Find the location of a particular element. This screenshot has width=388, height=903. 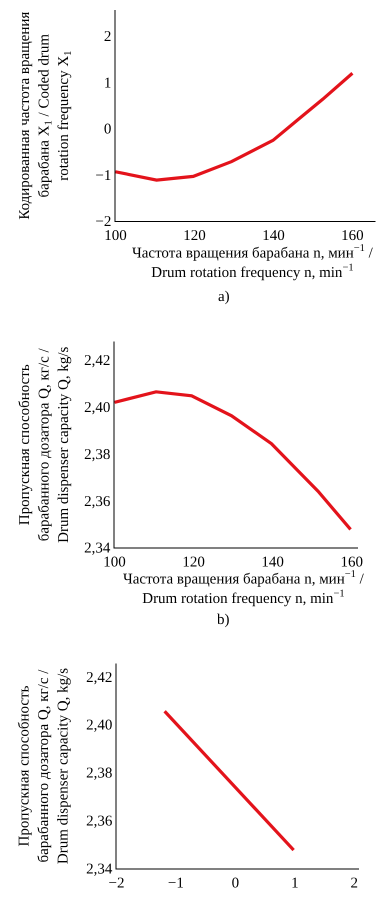

y-tick-label: 1 is located at coordinates (108, 83).